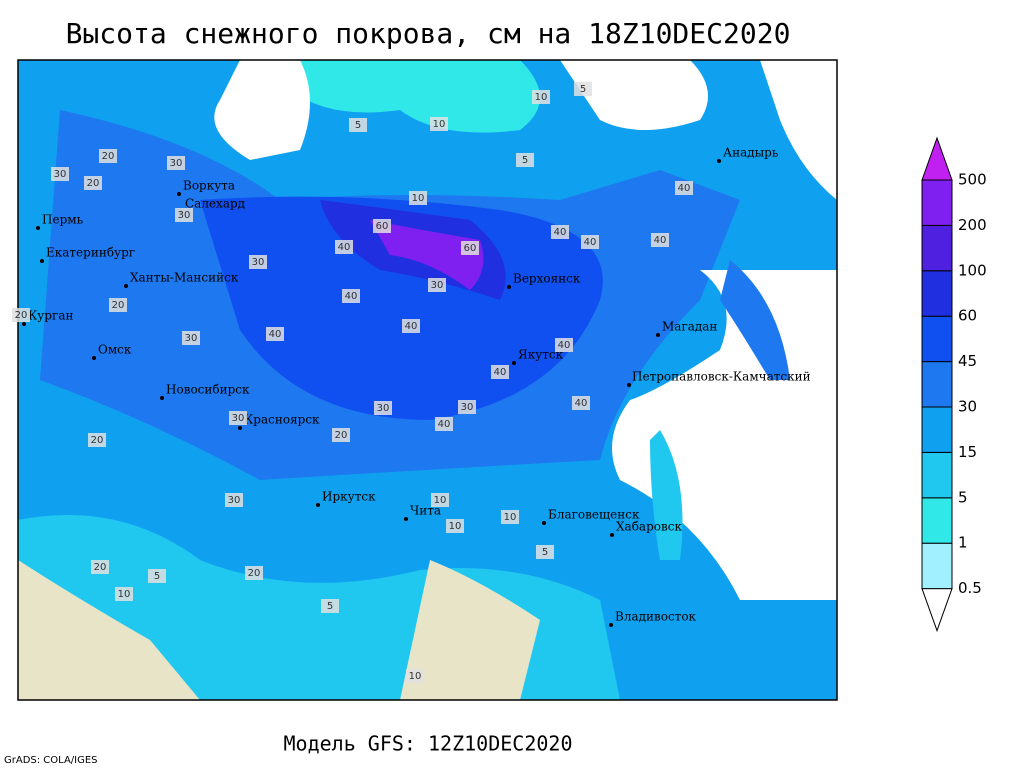  Describe the element at coordinates (594, 515) in the screenshot. I see `city-label: Благовещенск` at that location.